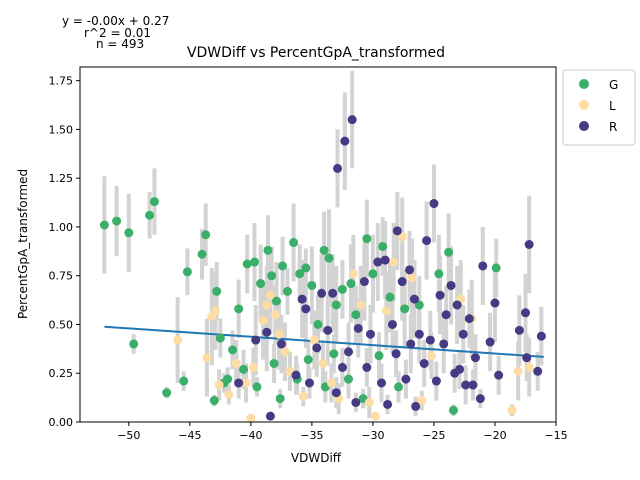  I want to click on x-axis-ticks: −50 −45 −40 −35 −30 −25 −20 −15, so click(342, 432).